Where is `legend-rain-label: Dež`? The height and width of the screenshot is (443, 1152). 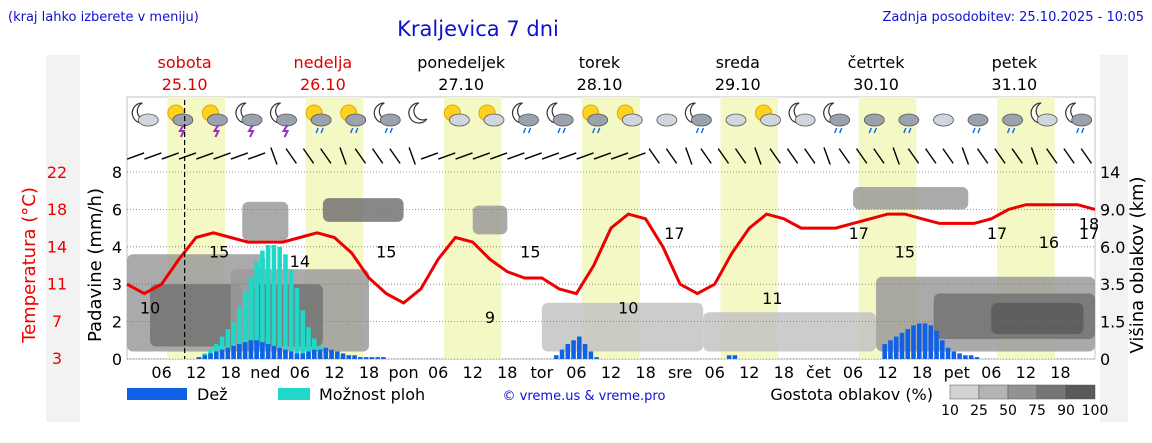
legend-rain-label: Dež is located at coordinates (212, 394).